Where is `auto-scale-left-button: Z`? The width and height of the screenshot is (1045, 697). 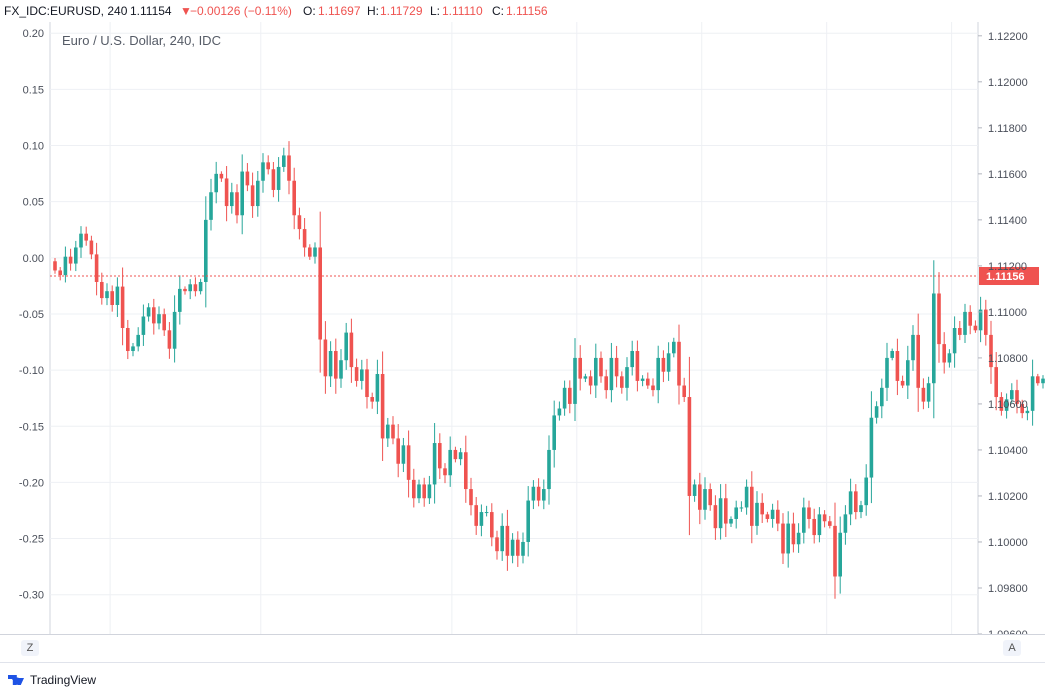
auto-scale-left-button: Z is located at coordinates (30, 648).